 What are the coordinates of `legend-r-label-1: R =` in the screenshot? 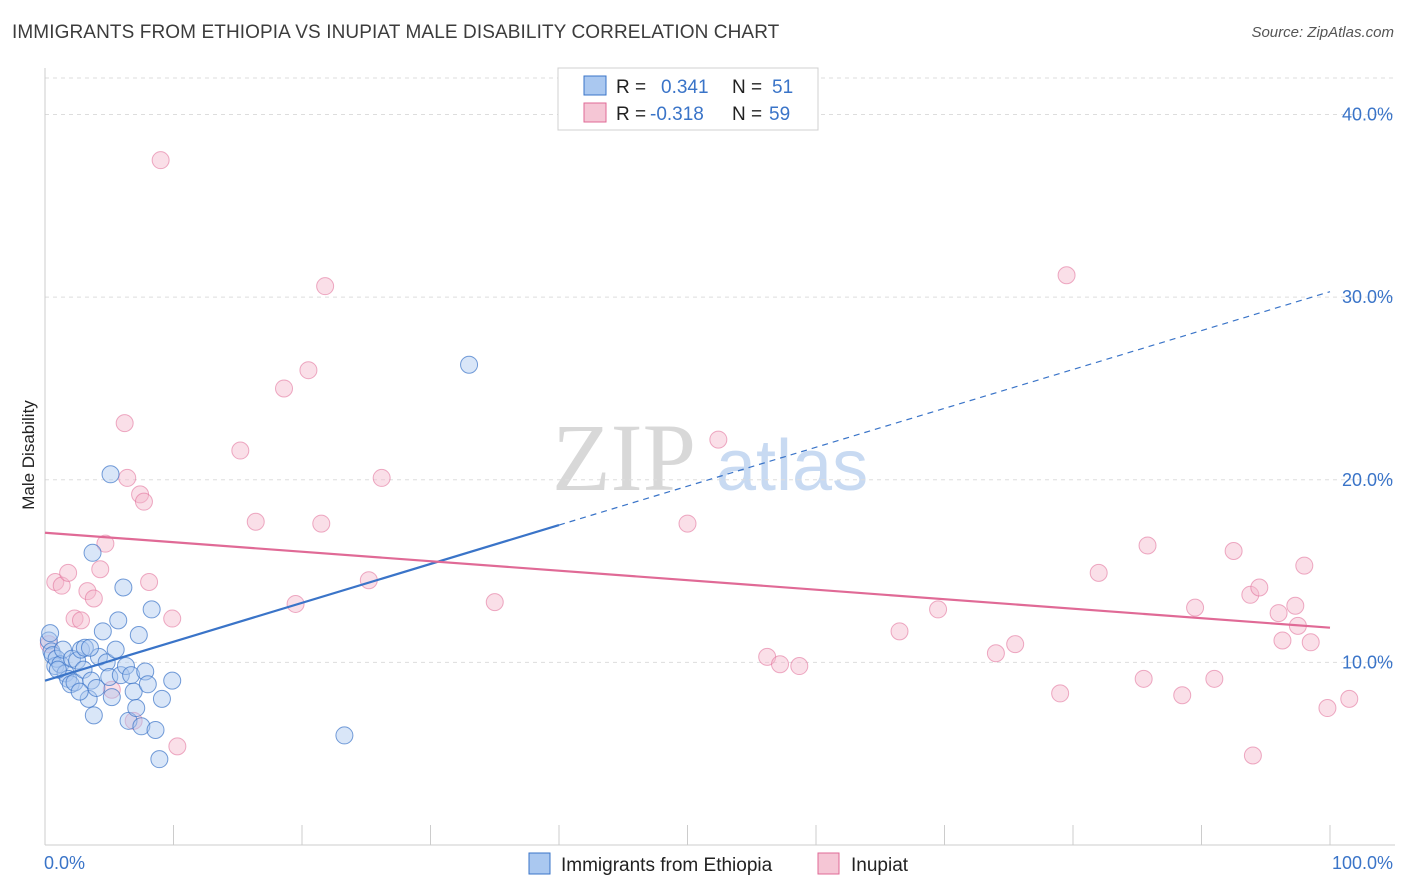 It's located at (631, 87).